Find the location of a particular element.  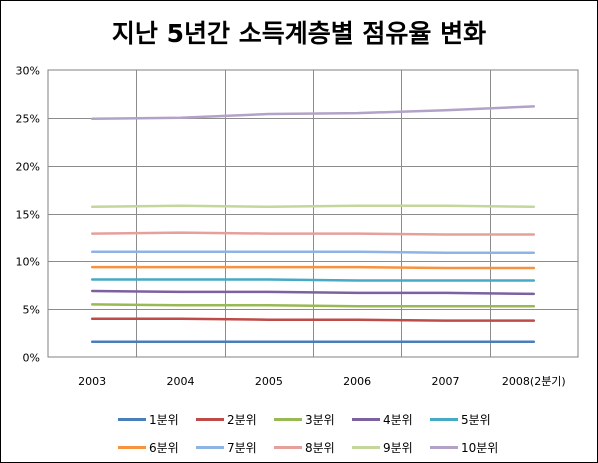

legend-label: 6분위 is located at coordinates (164, 447).